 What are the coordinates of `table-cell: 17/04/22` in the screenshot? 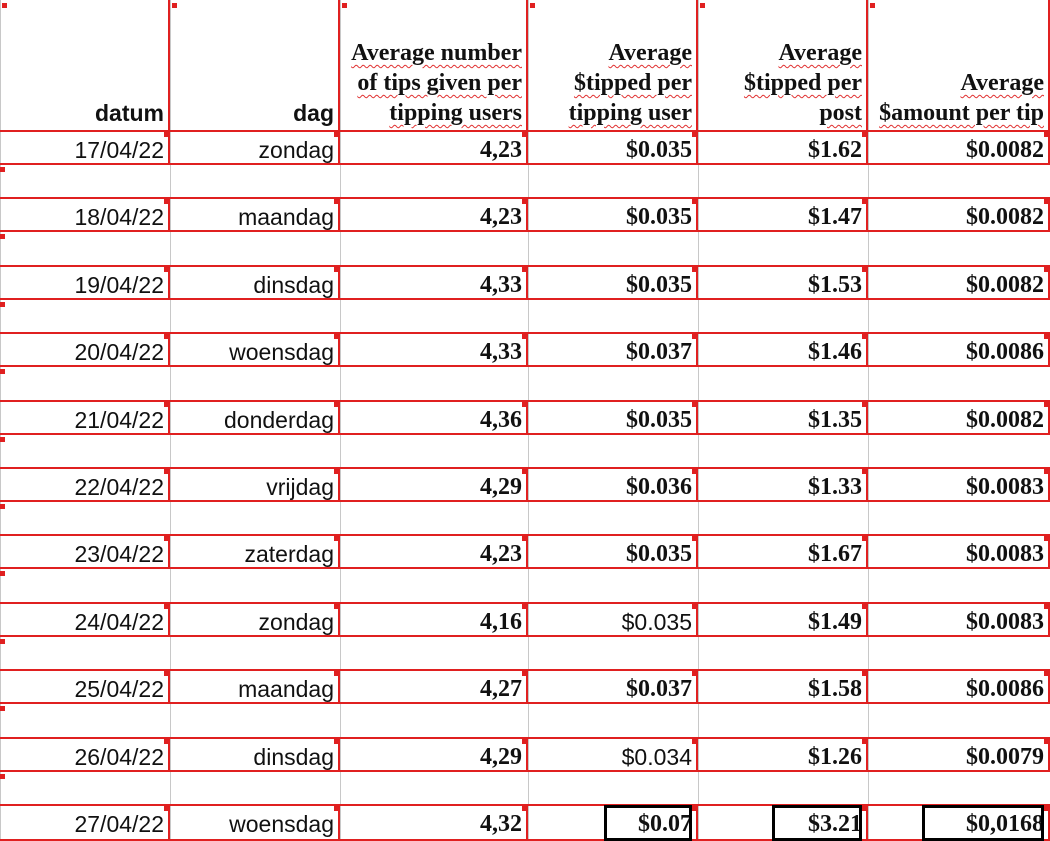 It's located at (85, 147).